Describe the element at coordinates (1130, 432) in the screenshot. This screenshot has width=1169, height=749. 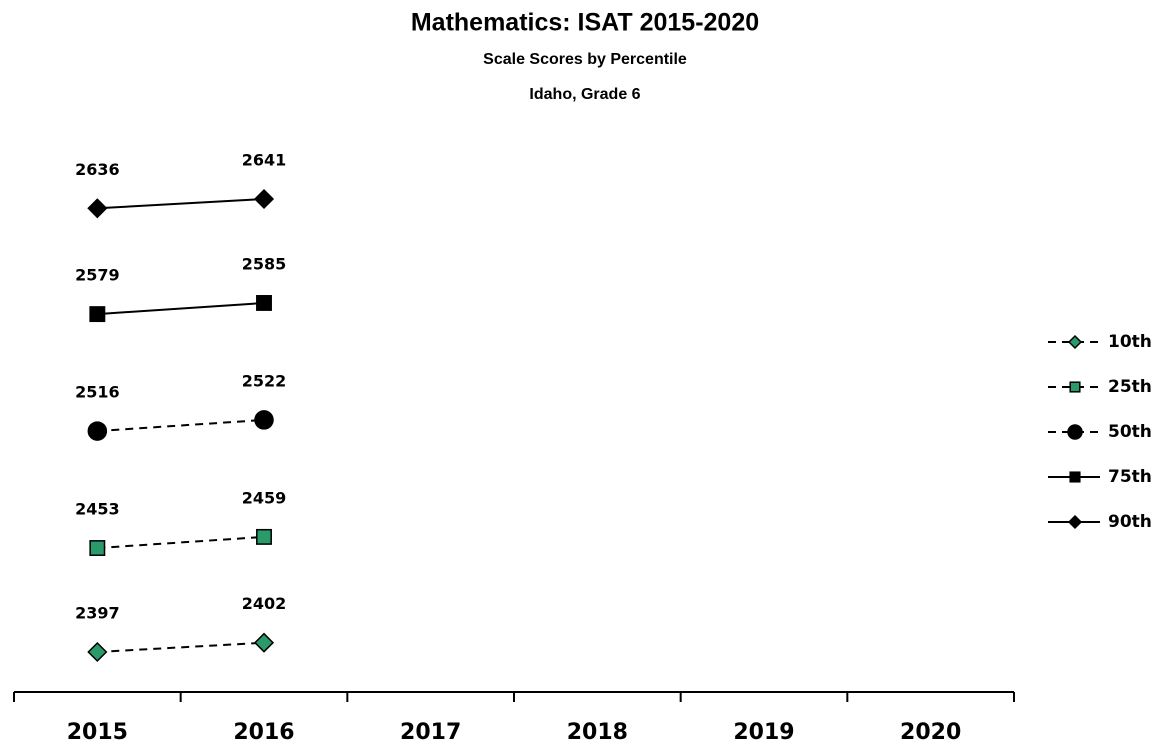
I see `legend-label: 50th` at that location.